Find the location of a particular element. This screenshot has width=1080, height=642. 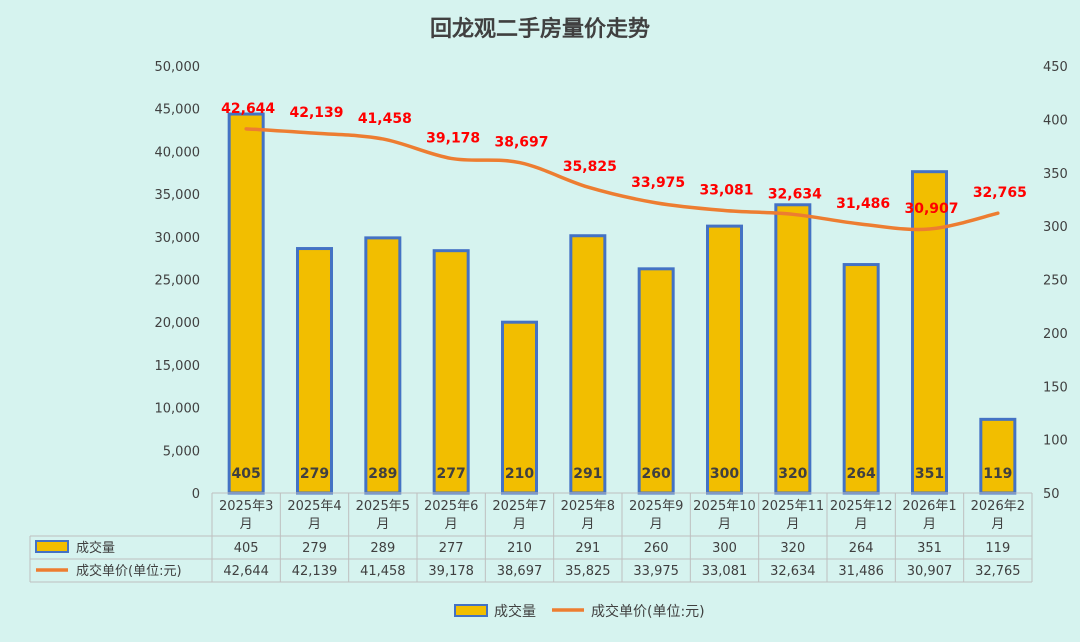

right-axis-tick: 50 is located at coordinates (1051, 494).